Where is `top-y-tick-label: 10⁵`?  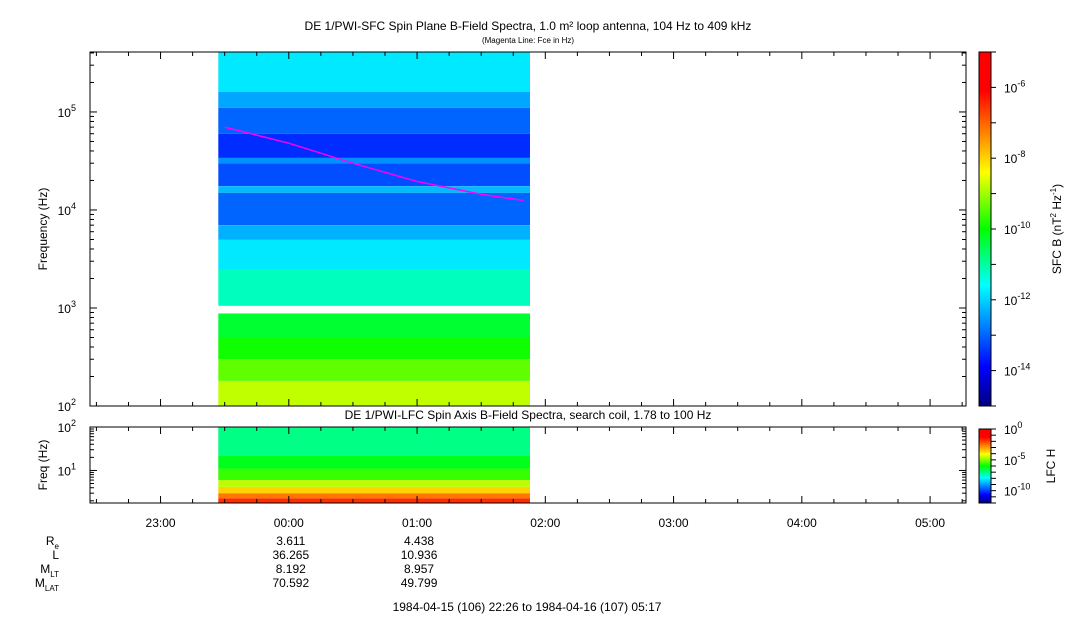 top-y-tick-label: 10⁵ is located at coordinates (67, 111).